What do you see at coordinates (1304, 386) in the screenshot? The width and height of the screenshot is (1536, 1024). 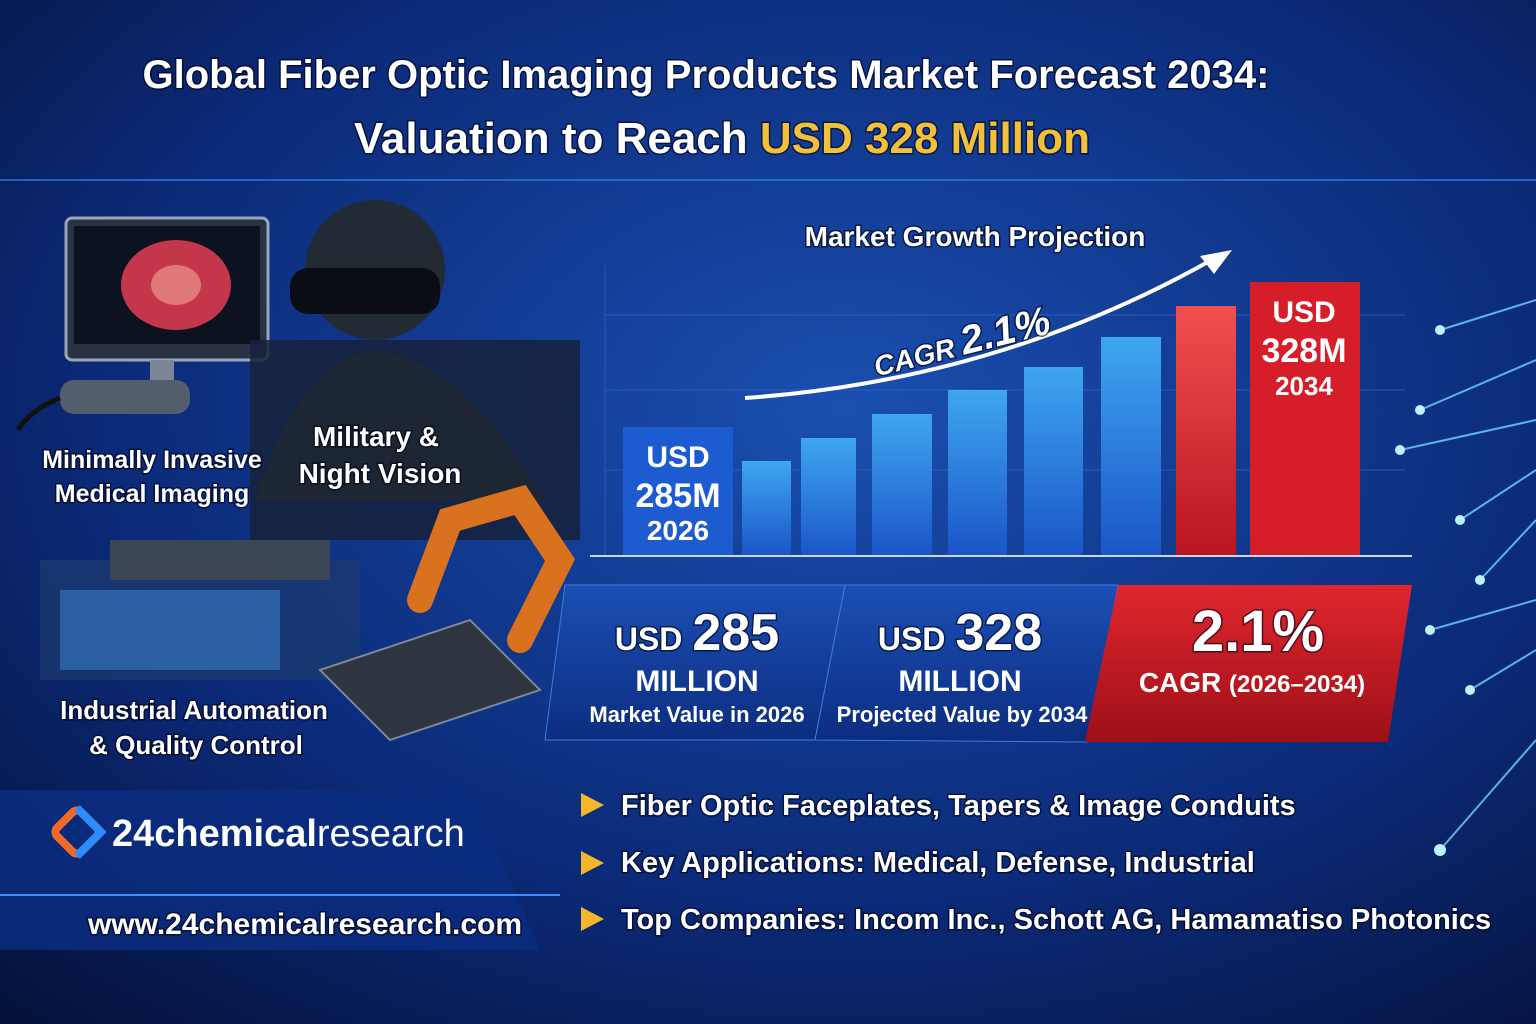 I see `end-year: 2034` at bounding box center [1304, 386].